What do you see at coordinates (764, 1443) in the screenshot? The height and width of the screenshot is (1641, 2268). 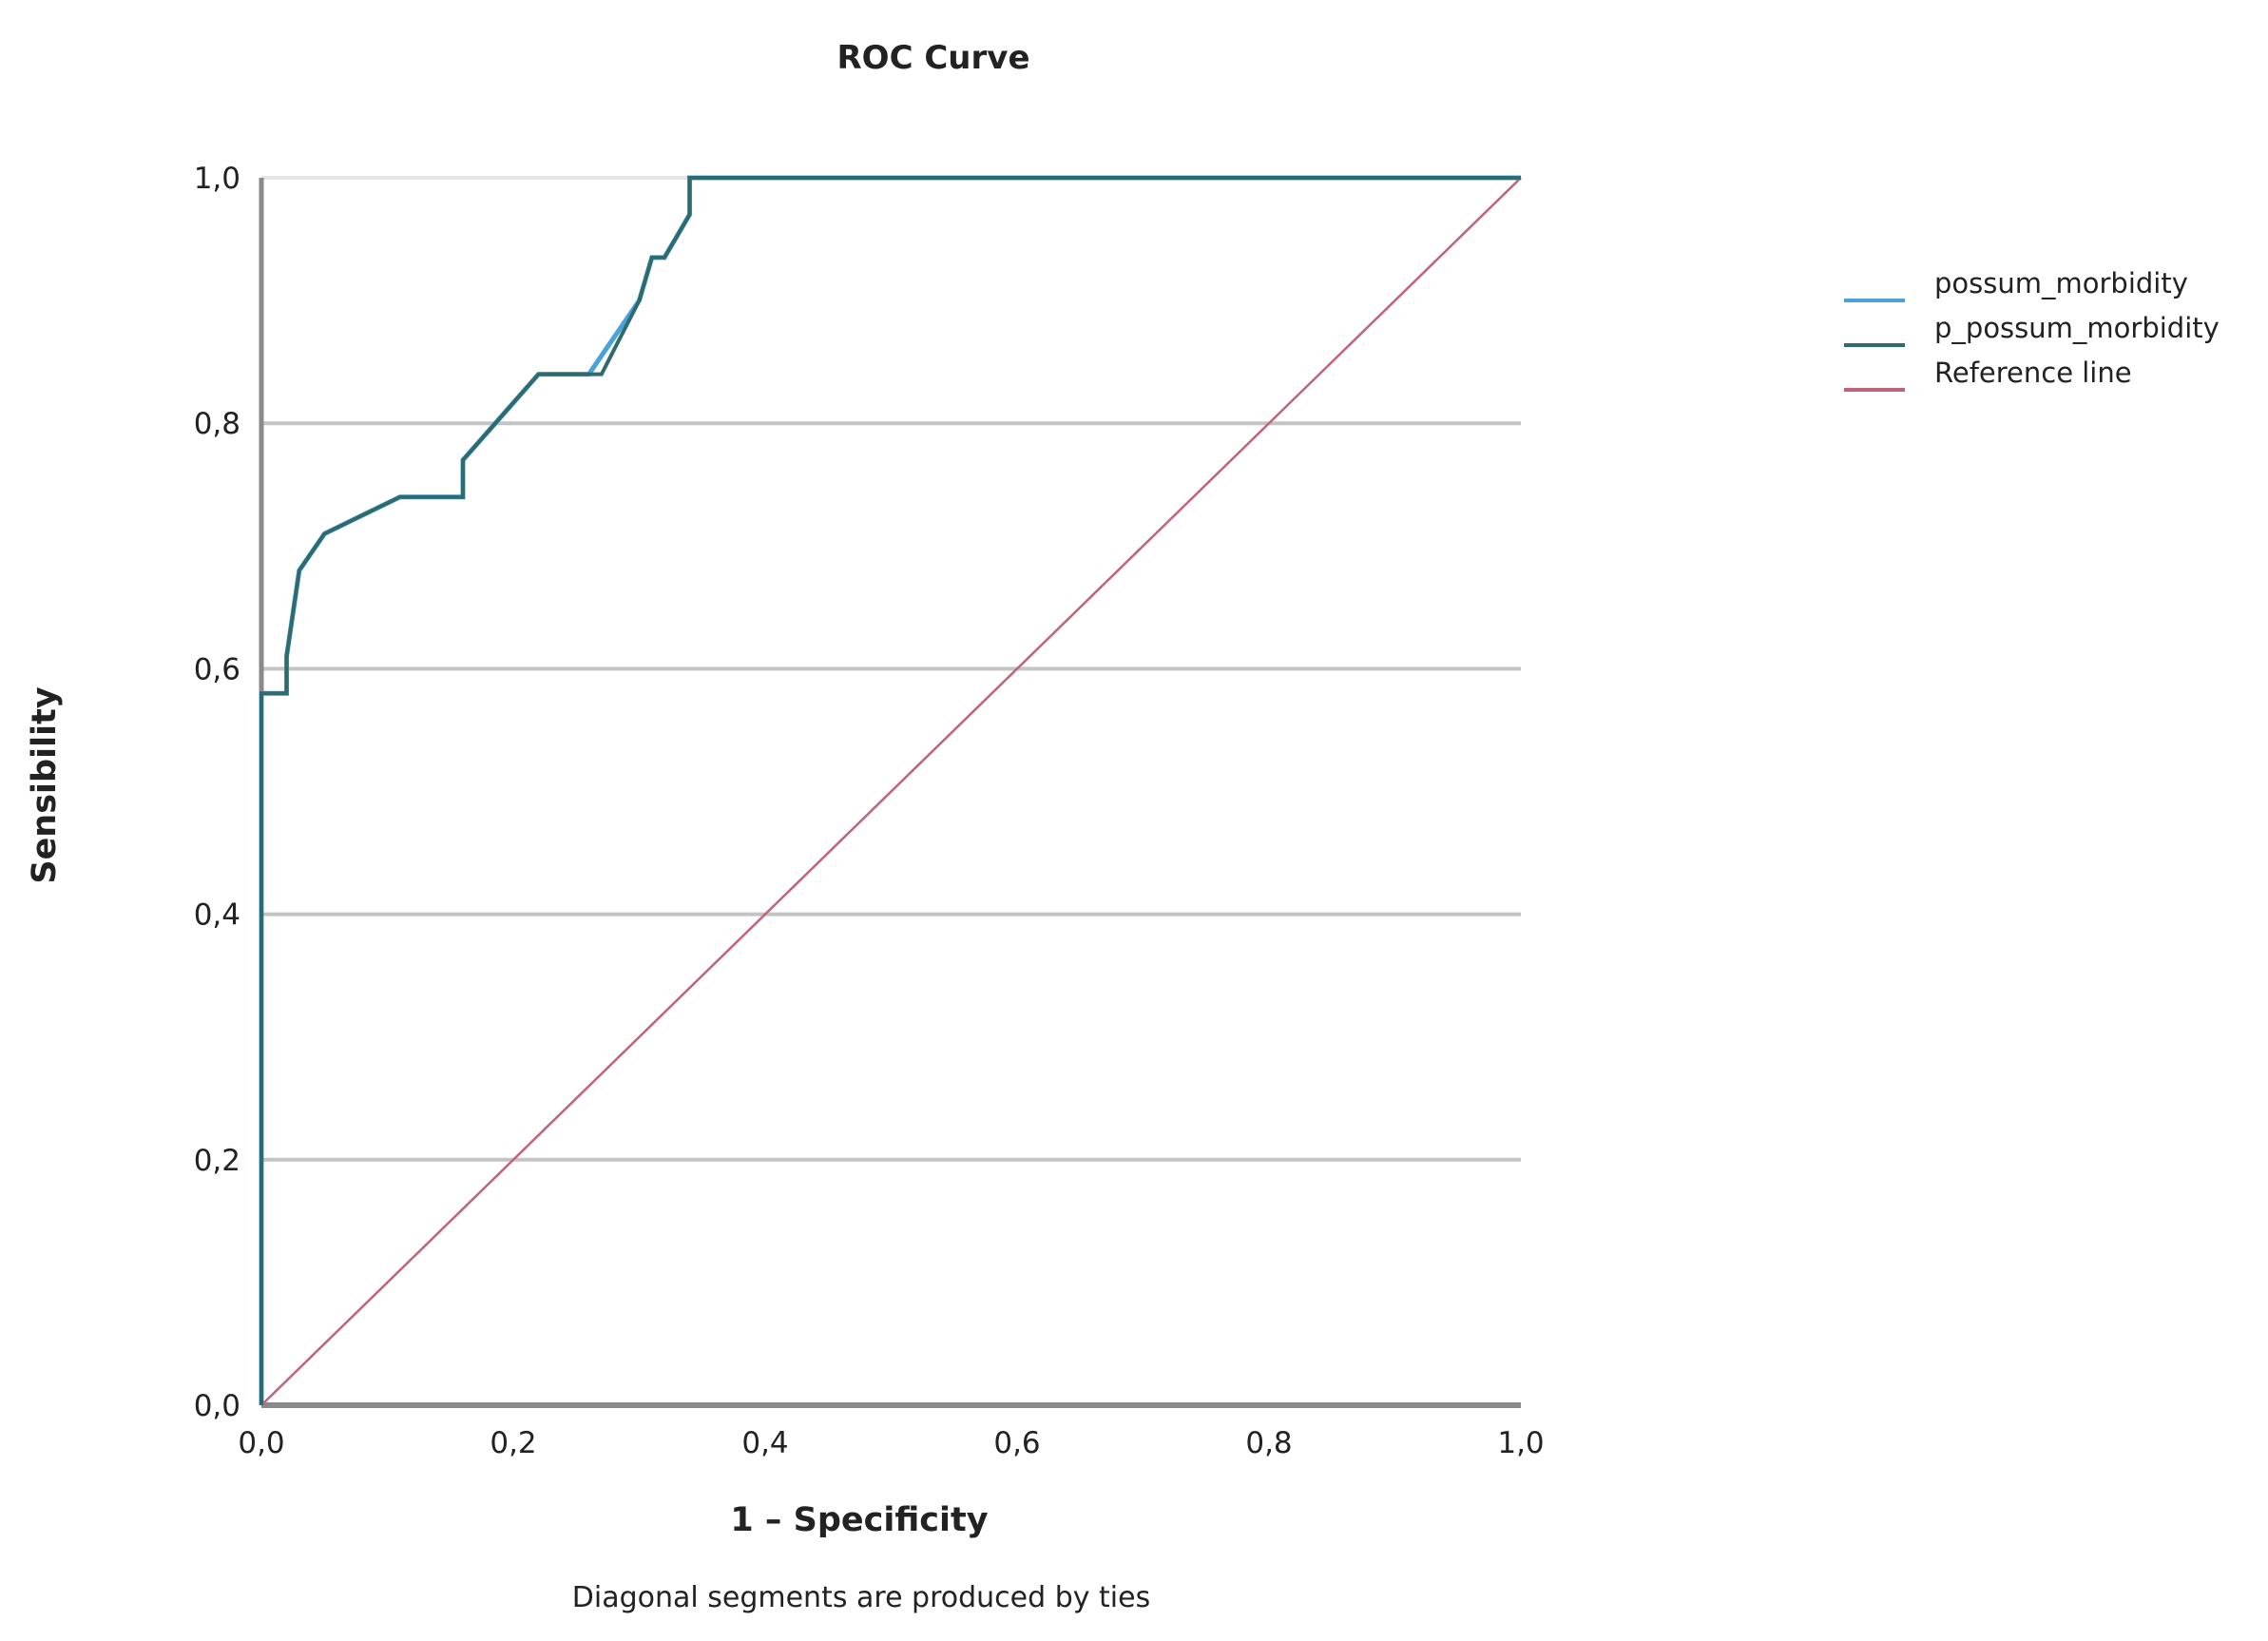 I see `x-tick-label: 0,4` at bounding box center [764, 1443].